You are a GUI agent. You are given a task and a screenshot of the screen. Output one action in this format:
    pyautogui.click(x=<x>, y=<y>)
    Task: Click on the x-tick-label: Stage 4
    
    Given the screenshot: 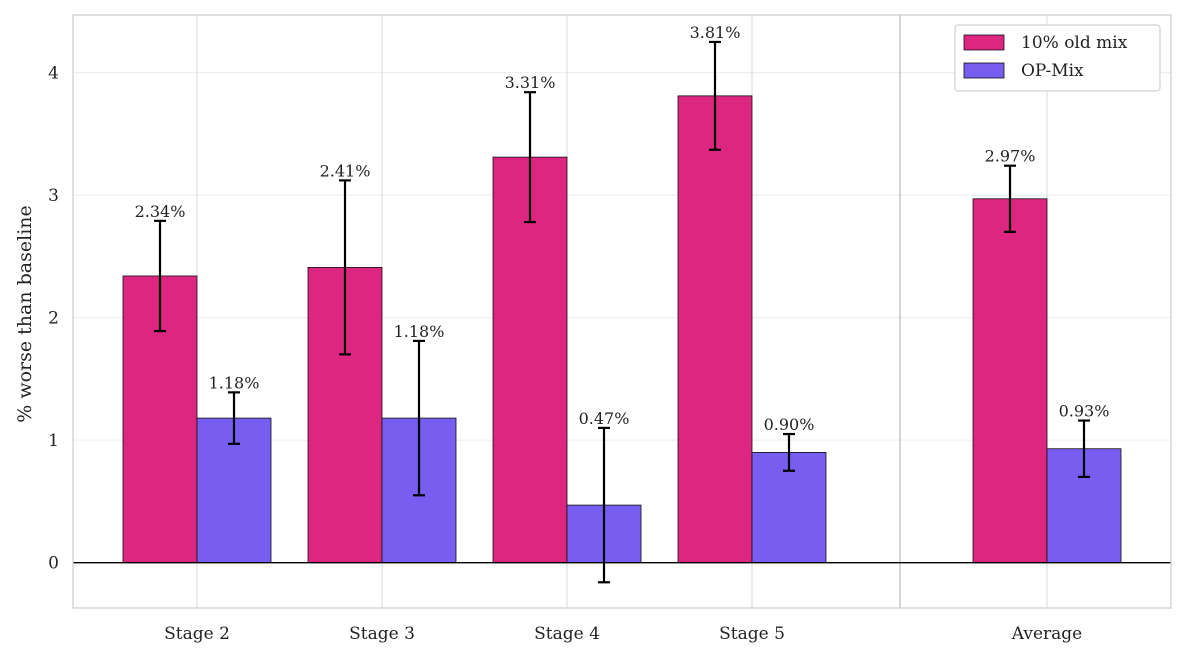 What is the action you would take?
    pyautogui.click(x=567, y=634)
    